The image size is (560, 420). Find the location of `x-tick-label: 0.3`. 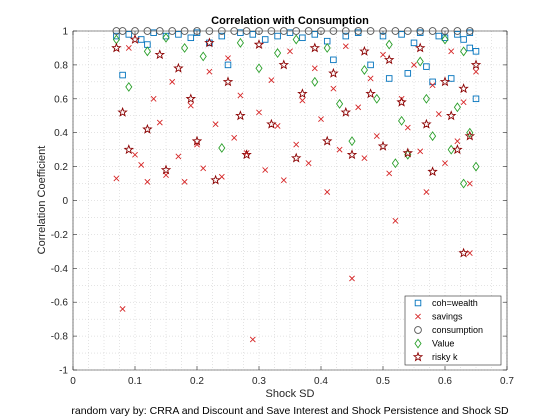

x-tick-label: 0.3 is located at coordinates (259, 381).